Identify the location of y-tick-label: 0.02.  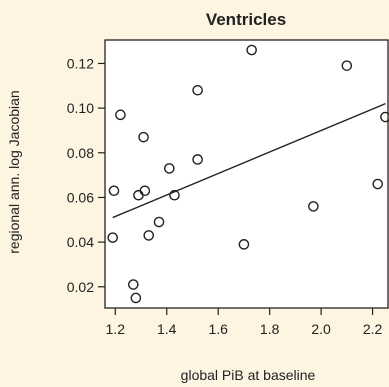
(80, 287).